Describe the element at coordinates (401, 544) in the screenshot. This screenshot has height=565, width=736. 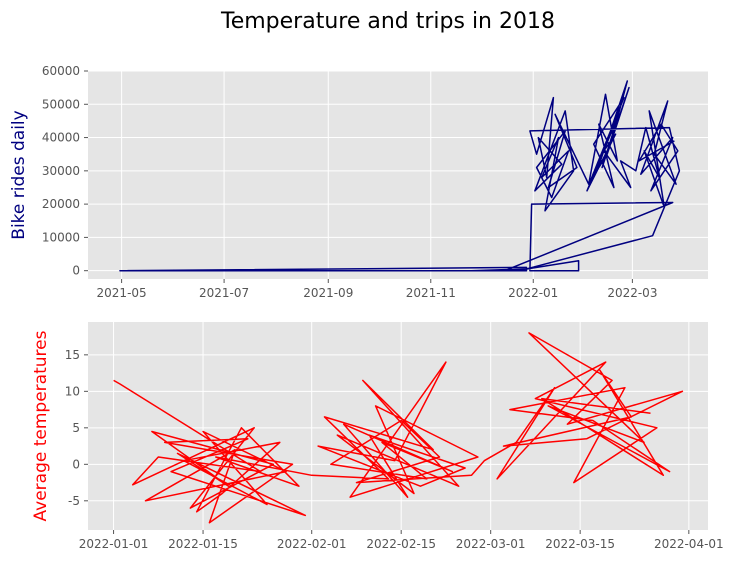
I see `temperature-x-tick-label: 2022-02-15` at that location.